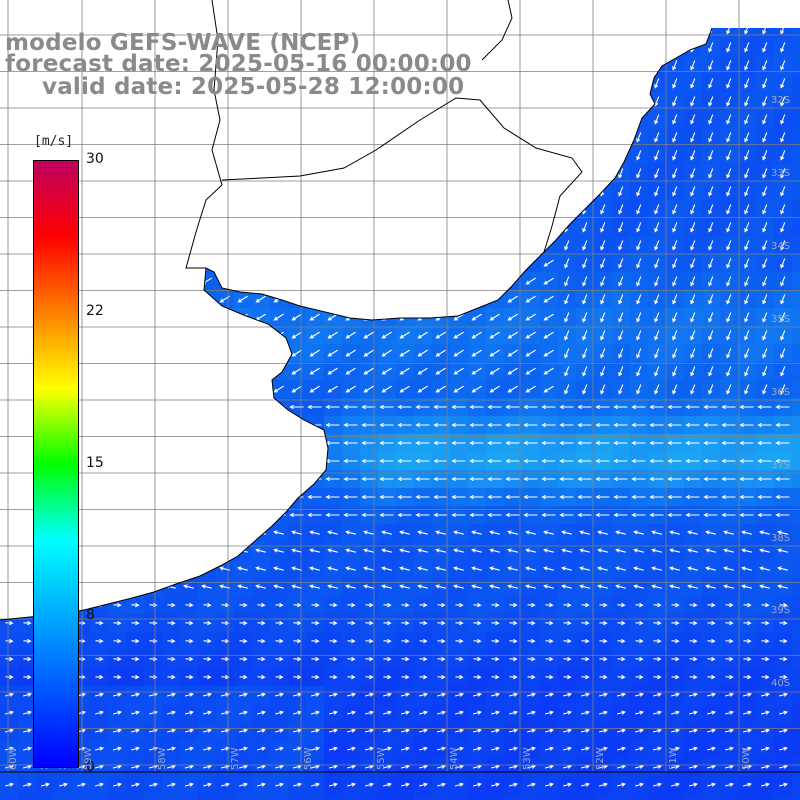 This screenshot has width=800, height=800. What do you see at coordinates (781, 465) in the screenshot?
I see `lat-label-37s: 37S` at bounding box center [781, 465].